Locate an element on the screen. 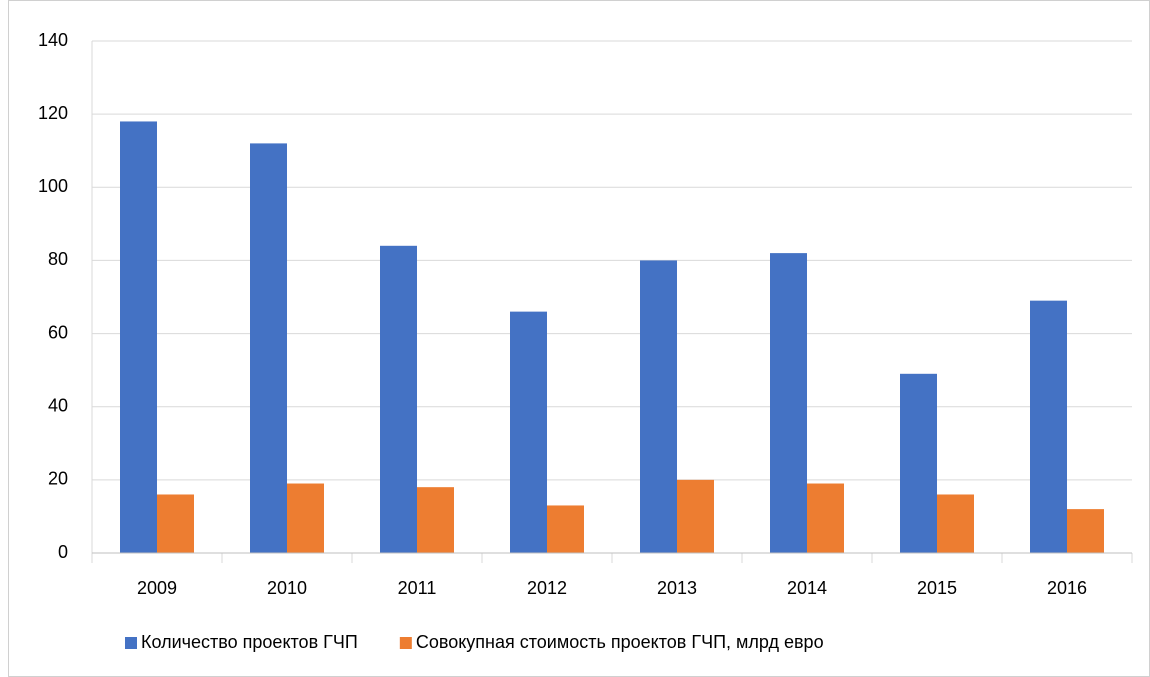  x-tick-label: 2013 is located at coordinates (677, 588).